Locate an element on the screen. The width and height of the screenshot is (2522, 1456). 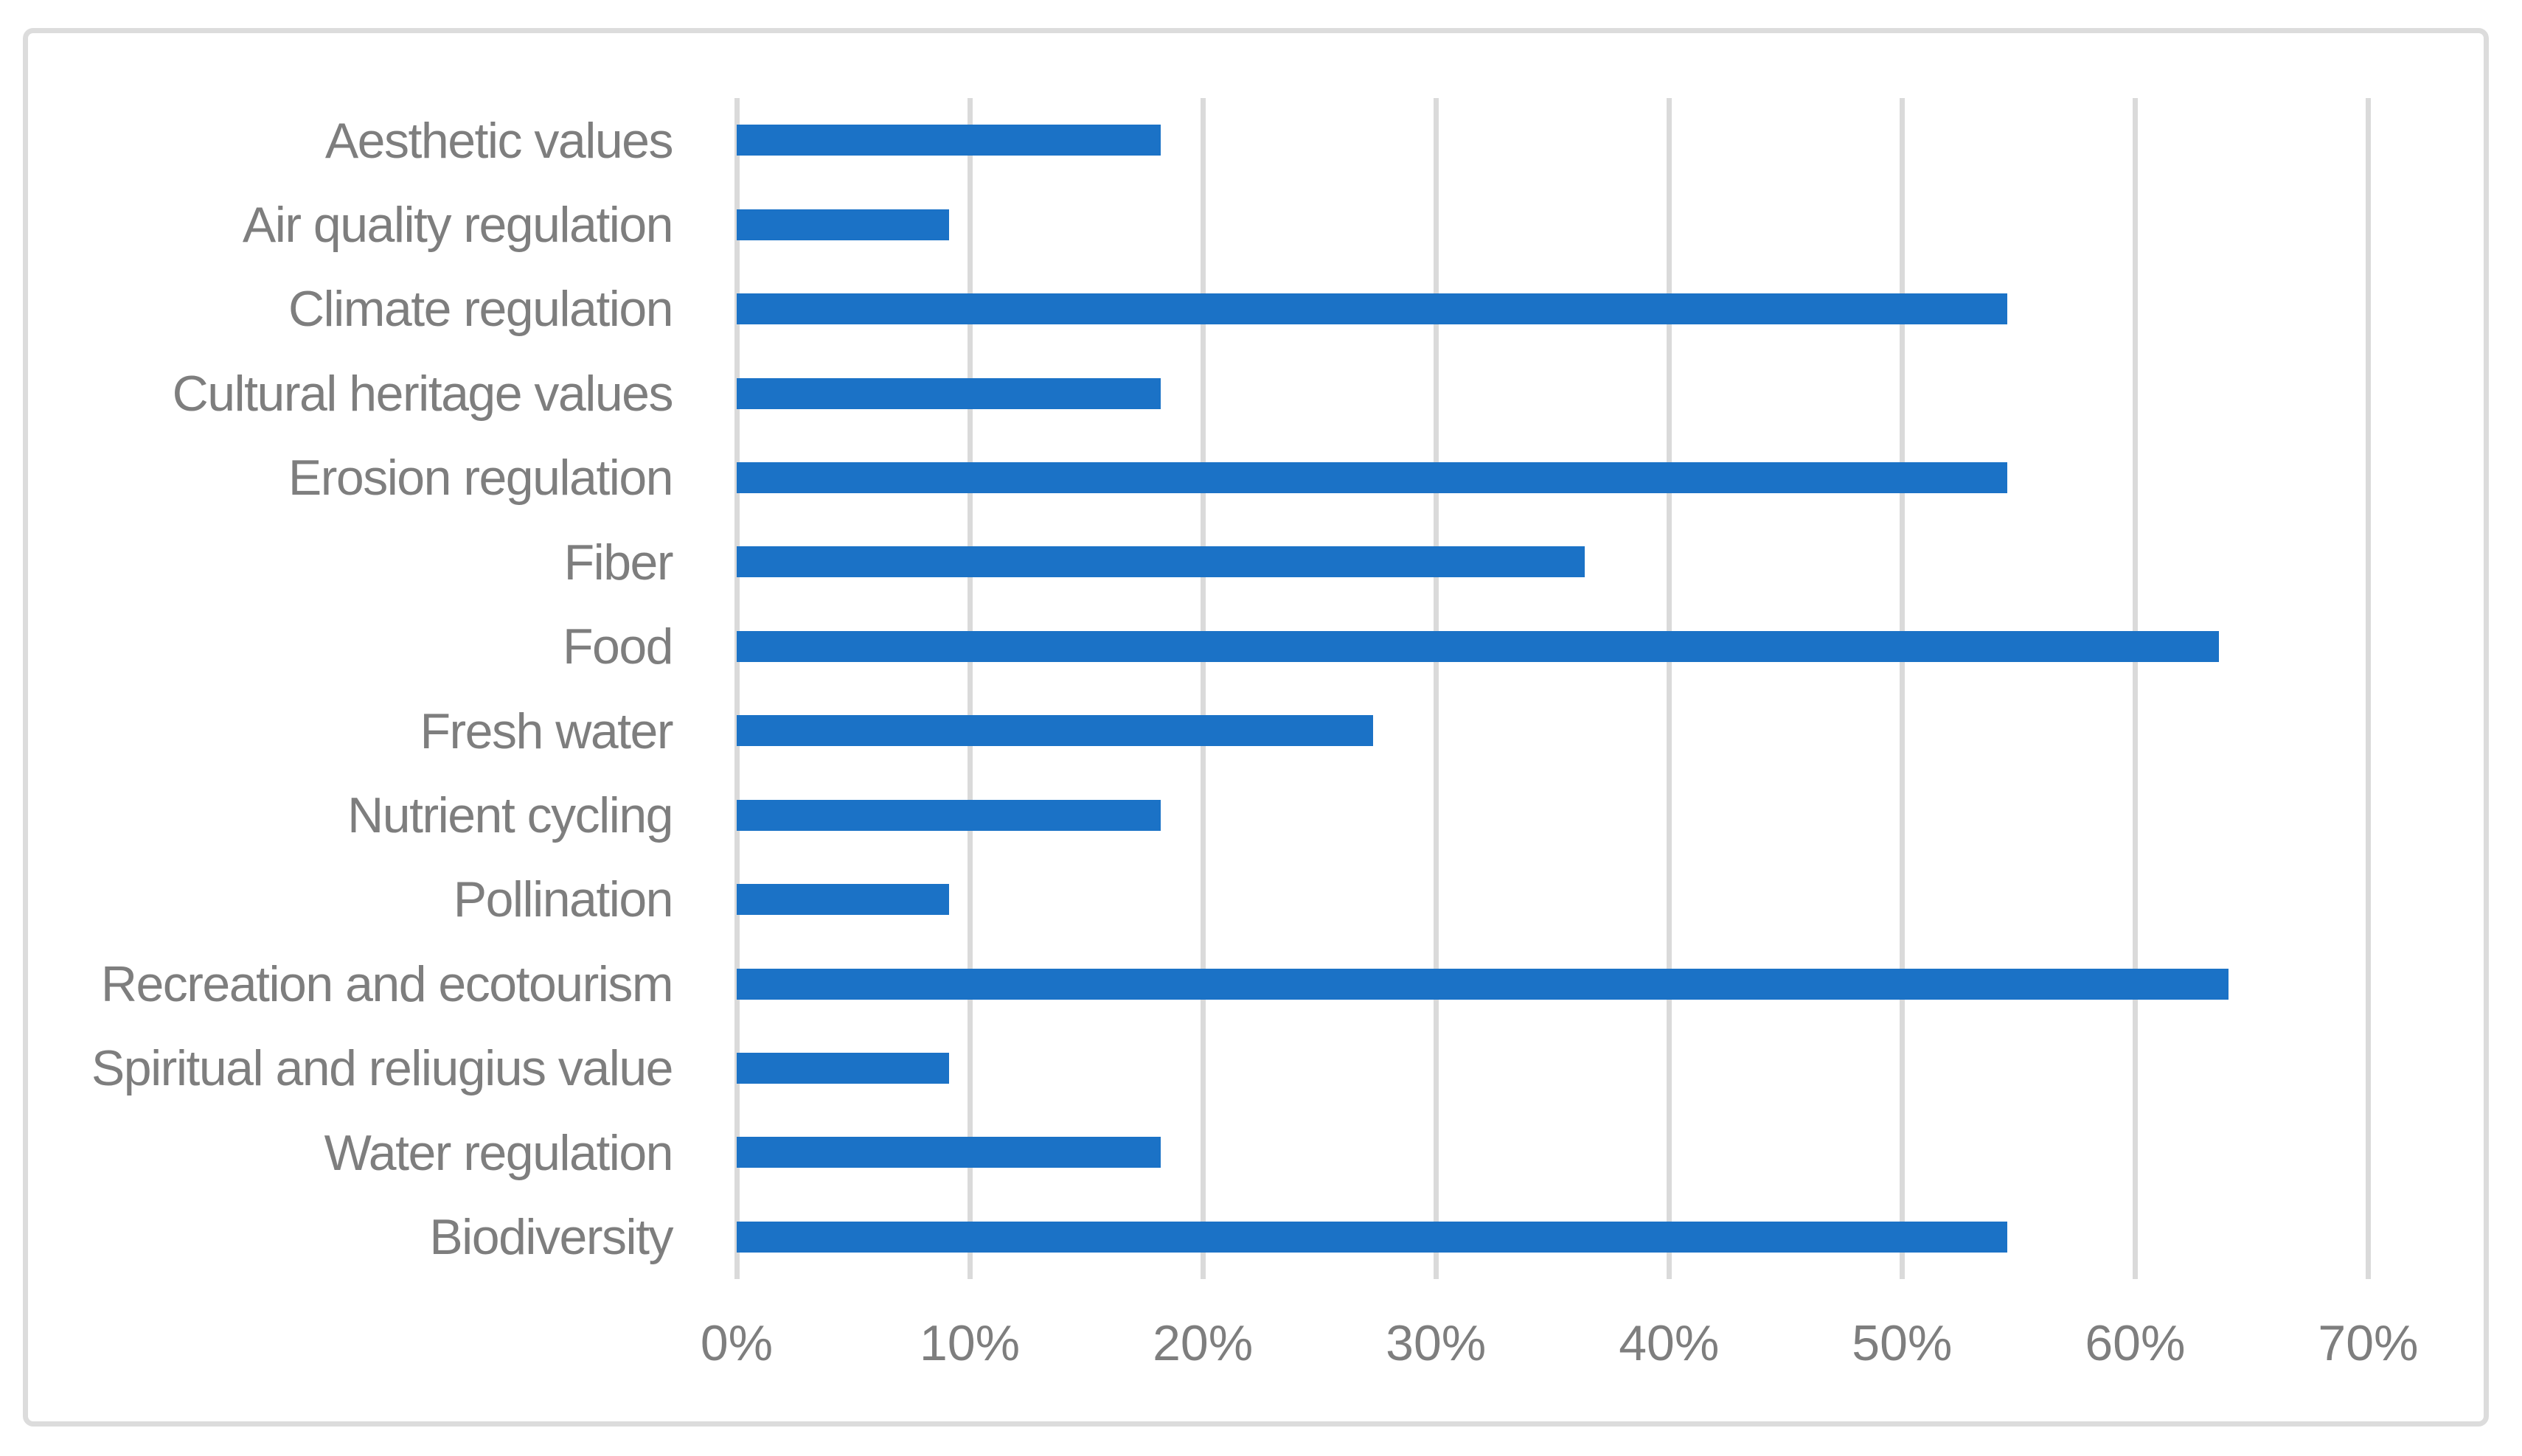
x-tick-label: 40% is located at coordinates (1670, 1343).